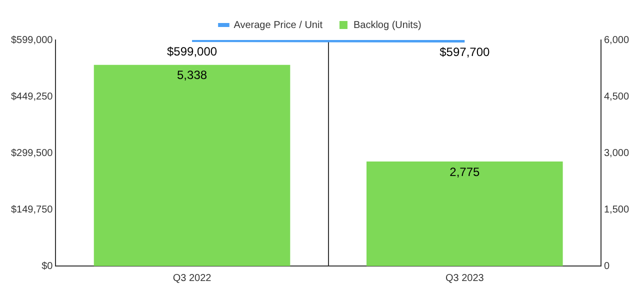  What do you see at coordinates (32, 40) in the screenshot?
I see `y-tick-label: $599,000` at bounding box center [32, 40].